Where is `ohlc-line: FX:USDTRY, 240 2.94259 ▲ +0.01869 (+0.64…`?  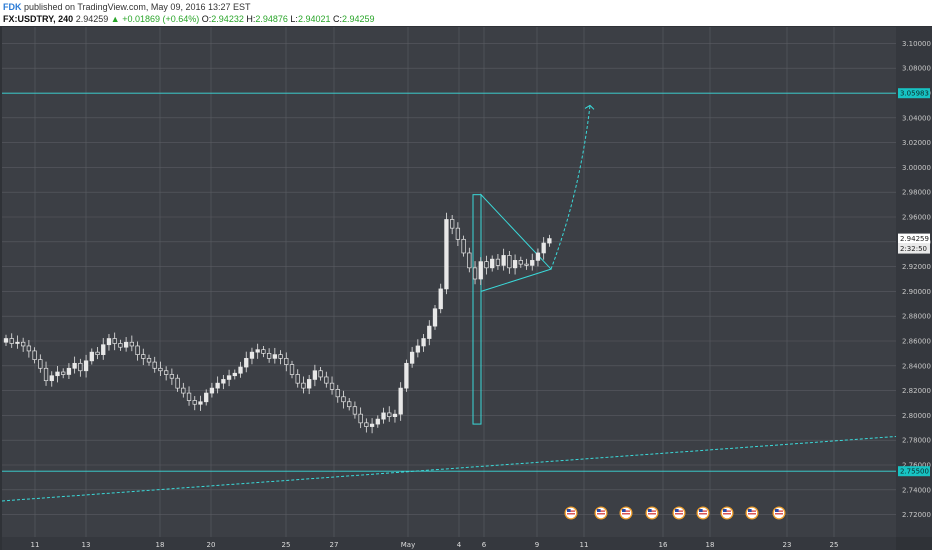
ohlc-line: FX:USDTRY, 240 2.94259 ▲ +0.01869 (+0.64… is located at coordinates (189, 19).